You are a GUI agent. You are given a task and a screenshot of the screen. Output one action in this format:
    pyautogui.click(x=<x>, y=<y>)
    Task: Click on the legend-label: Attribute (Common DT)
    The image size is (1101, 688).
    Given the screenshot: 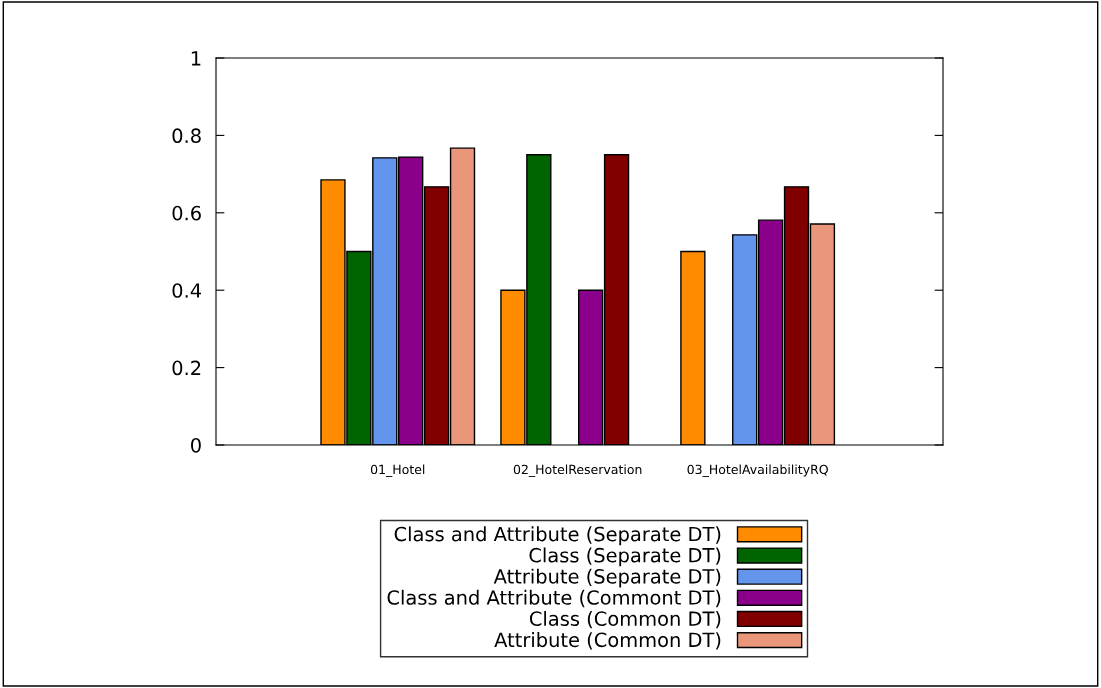 What is the action you would take?
    pyautogui.click(x=607, y=641)
    